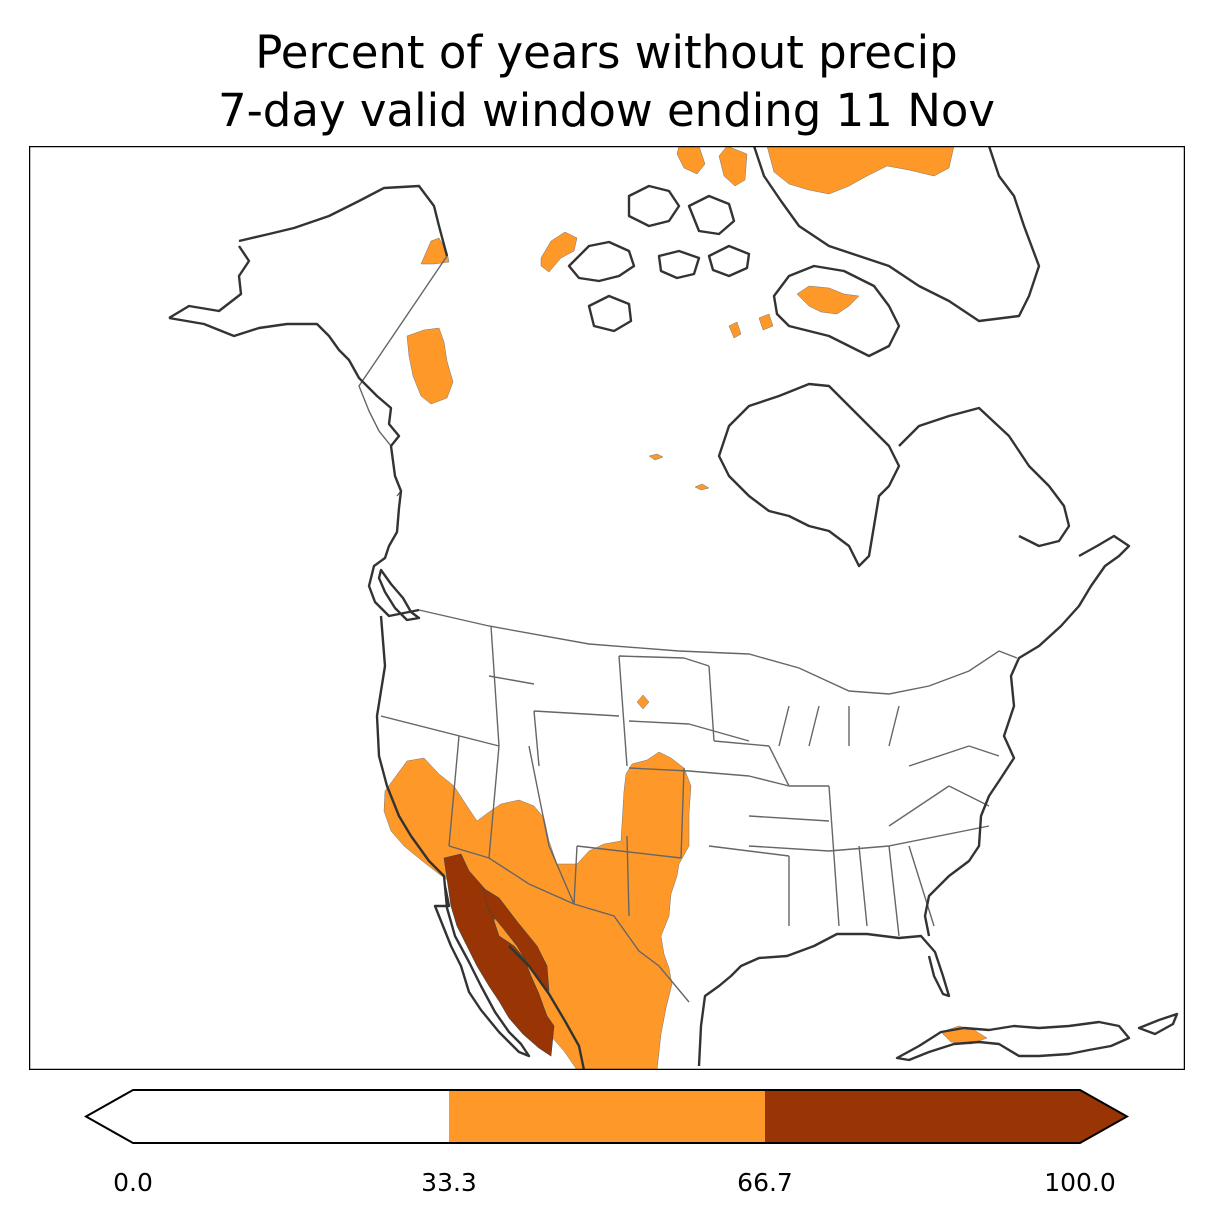 The width and height of the screenshot is (1213, 1230). I want to click on coastline-labrador, so click(984, 477).